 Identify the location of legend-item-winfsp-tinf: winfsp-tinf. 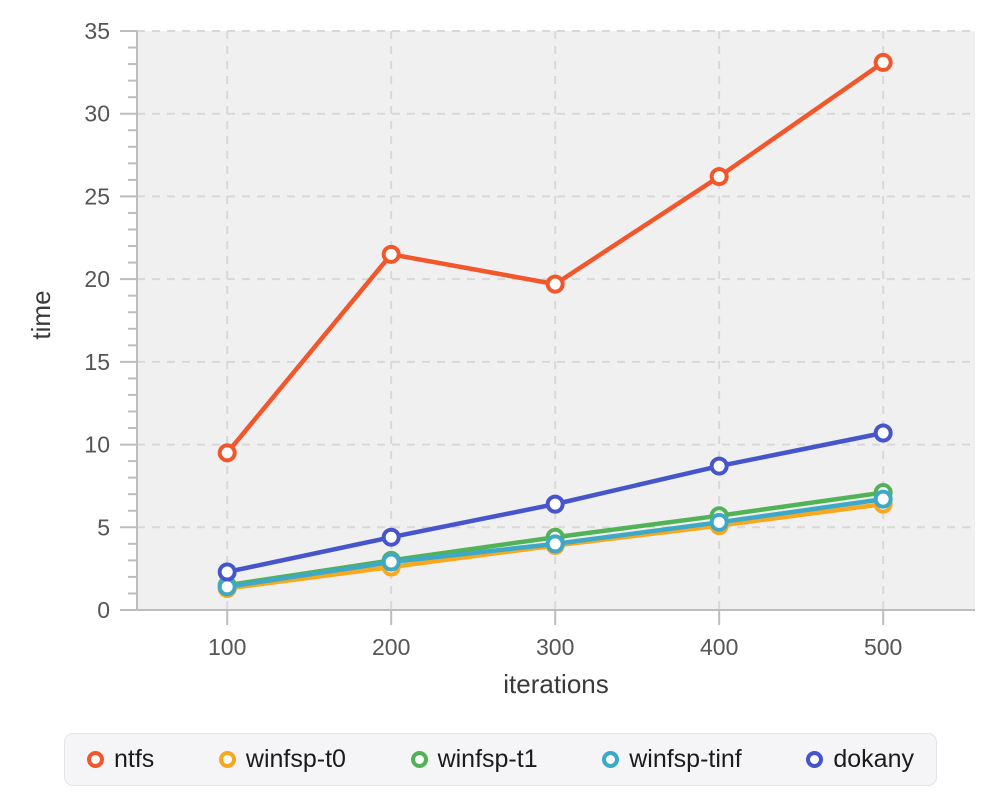
(672, 759).